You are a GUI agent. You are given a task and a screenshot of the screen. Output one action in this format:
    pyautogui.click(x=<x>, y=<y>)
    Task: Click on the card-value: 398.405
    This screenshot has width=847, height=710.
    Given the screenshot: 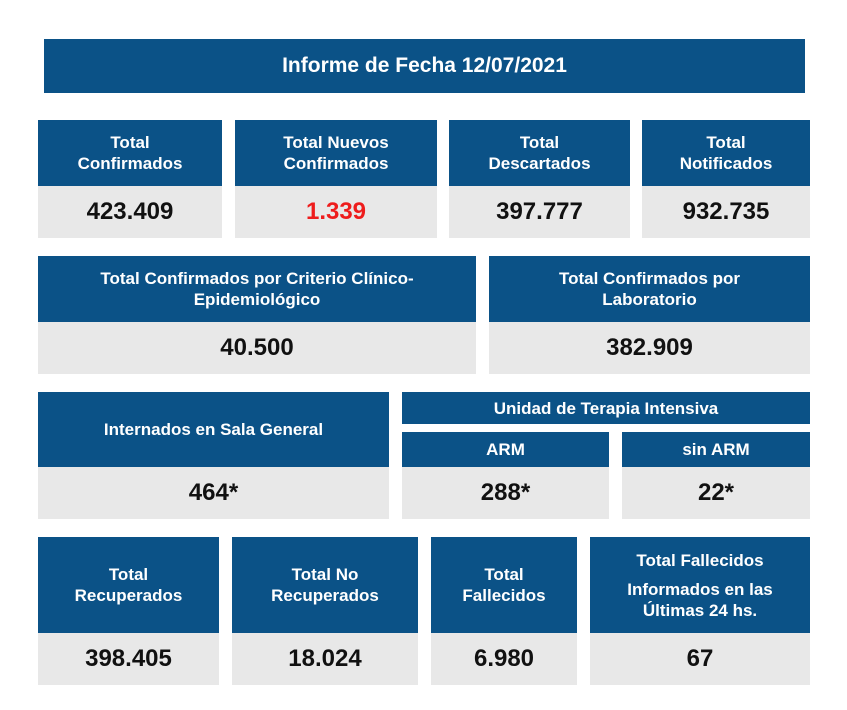 What is the action you would take?
    pyautogui.click(x=128, y=659)
    